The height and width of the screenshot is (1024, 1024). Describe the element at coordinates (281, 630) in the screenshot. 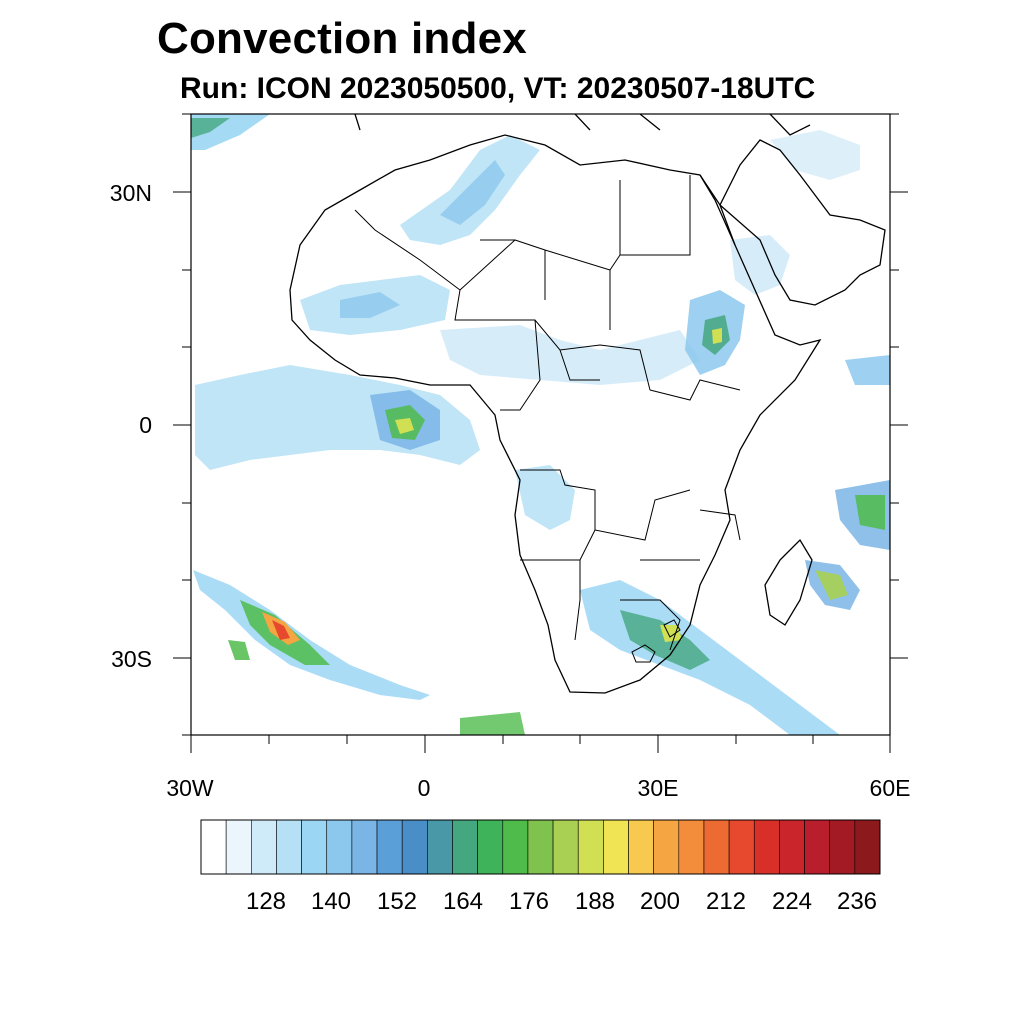

I see `convection-area-sw-atlantic-peak` at that location.